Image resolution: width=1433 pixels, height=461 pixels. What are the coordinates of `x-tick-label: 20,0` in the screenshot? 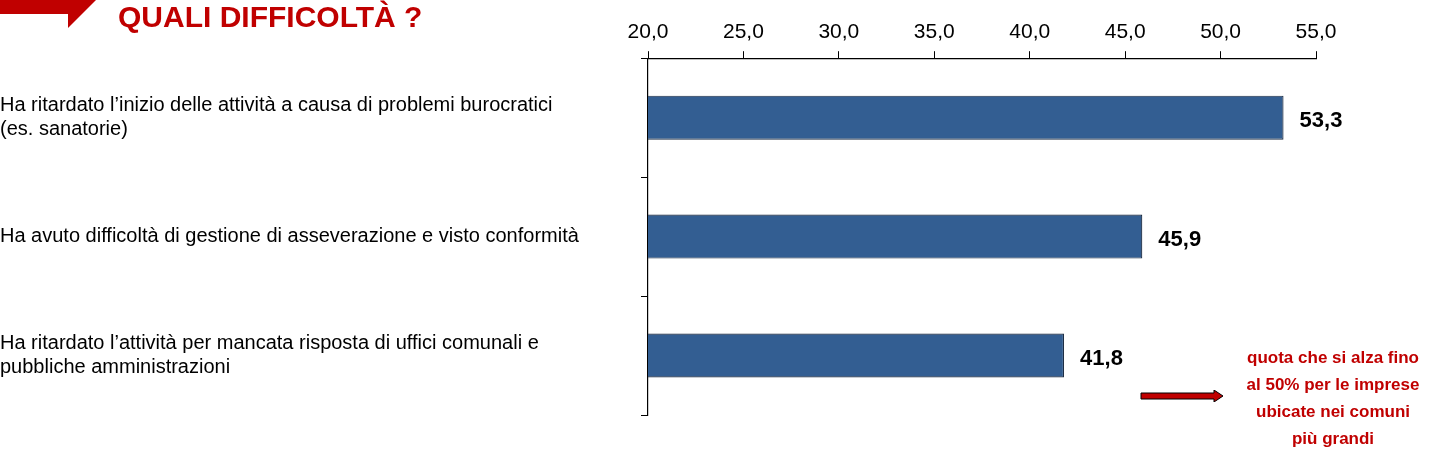 It's located at (648, 31).